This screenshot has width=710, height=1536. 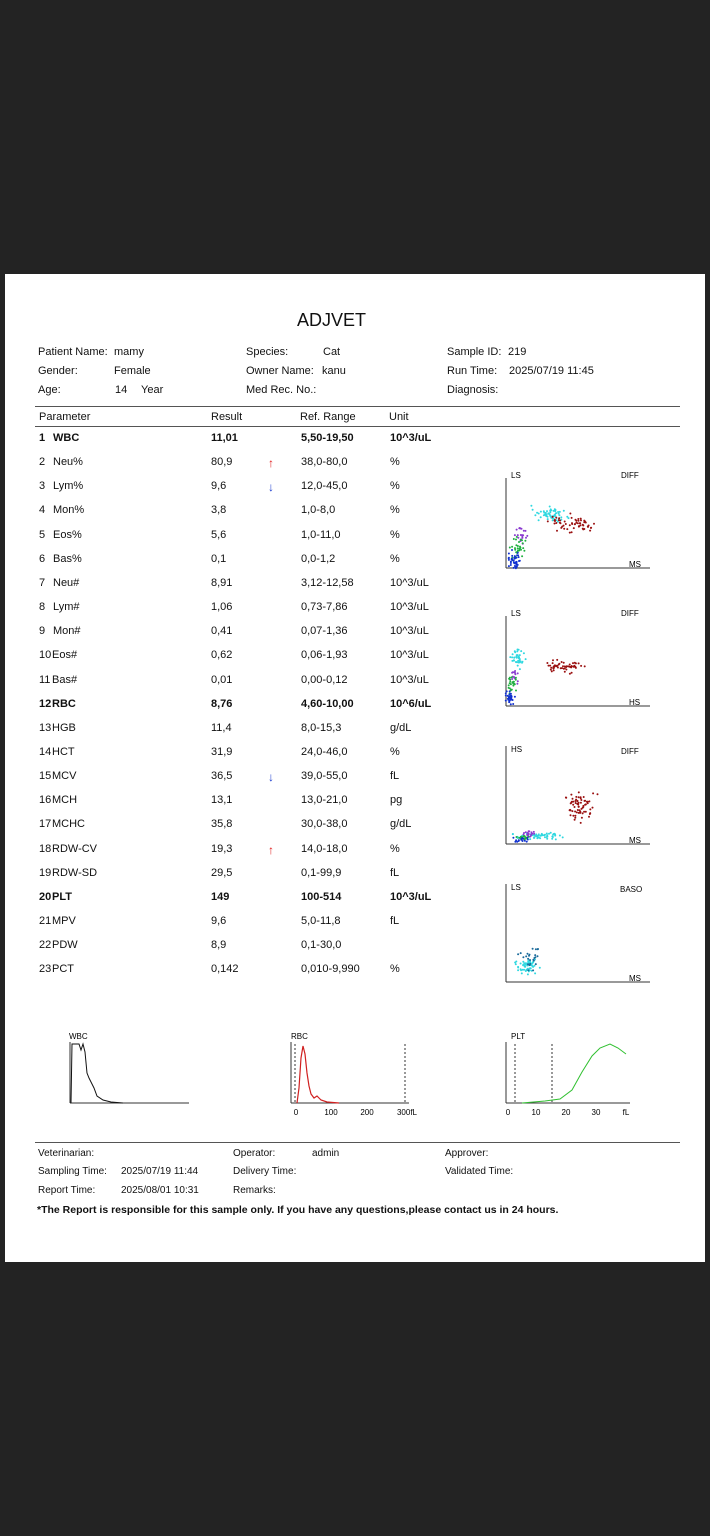 What do you see at coordinates (324, 607) in the screenshot?
I see `row-ref-range: 0,73-7,86` at bounding box center [324, 607].